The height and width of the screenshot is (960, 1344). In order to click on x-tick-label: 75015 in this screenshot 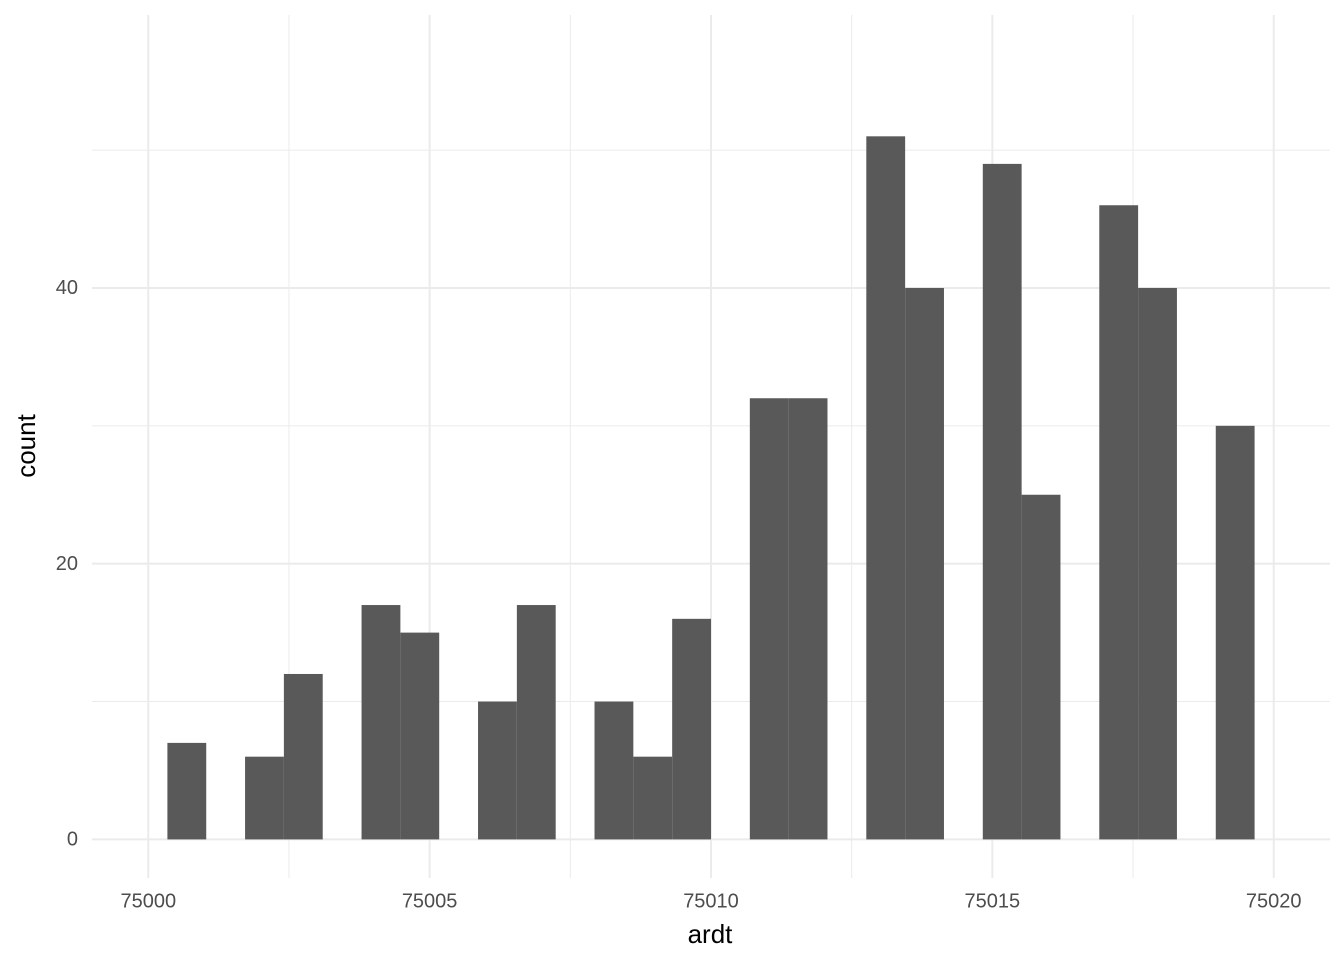, I will do `click(993, 901)`.